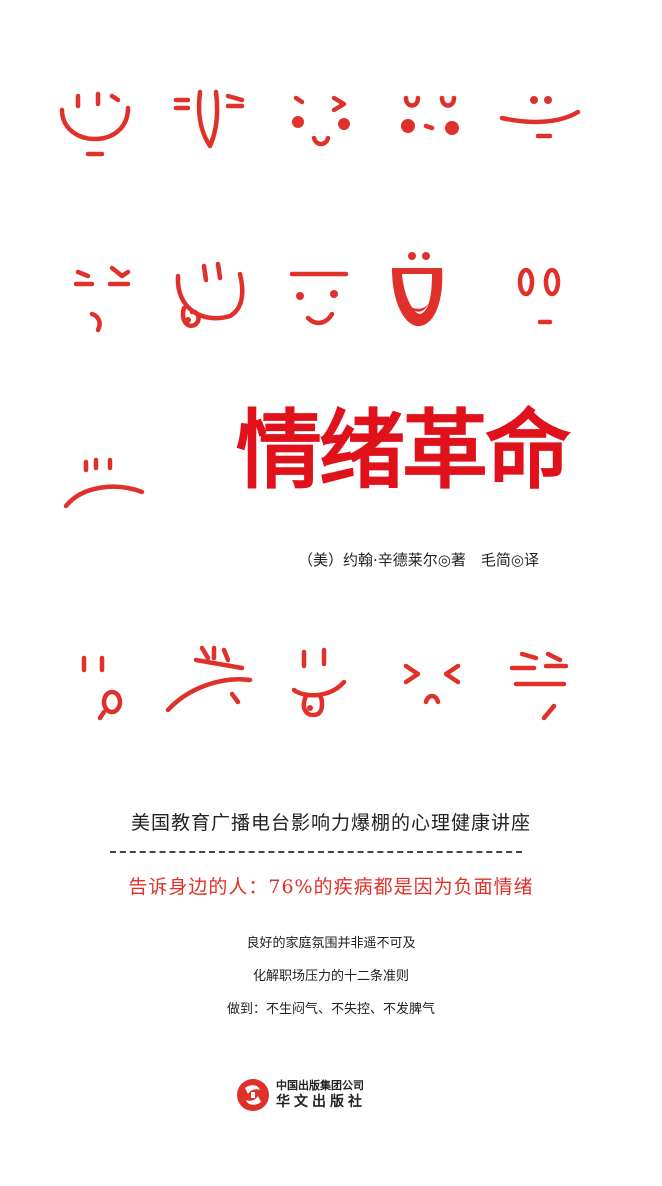 Image resolution: width=662 pixels, height=1186 pixels. Describe the element at coordinates (321, 1101) in the screenshot. I see `publisher-press-name: 华文出版社` at that location.